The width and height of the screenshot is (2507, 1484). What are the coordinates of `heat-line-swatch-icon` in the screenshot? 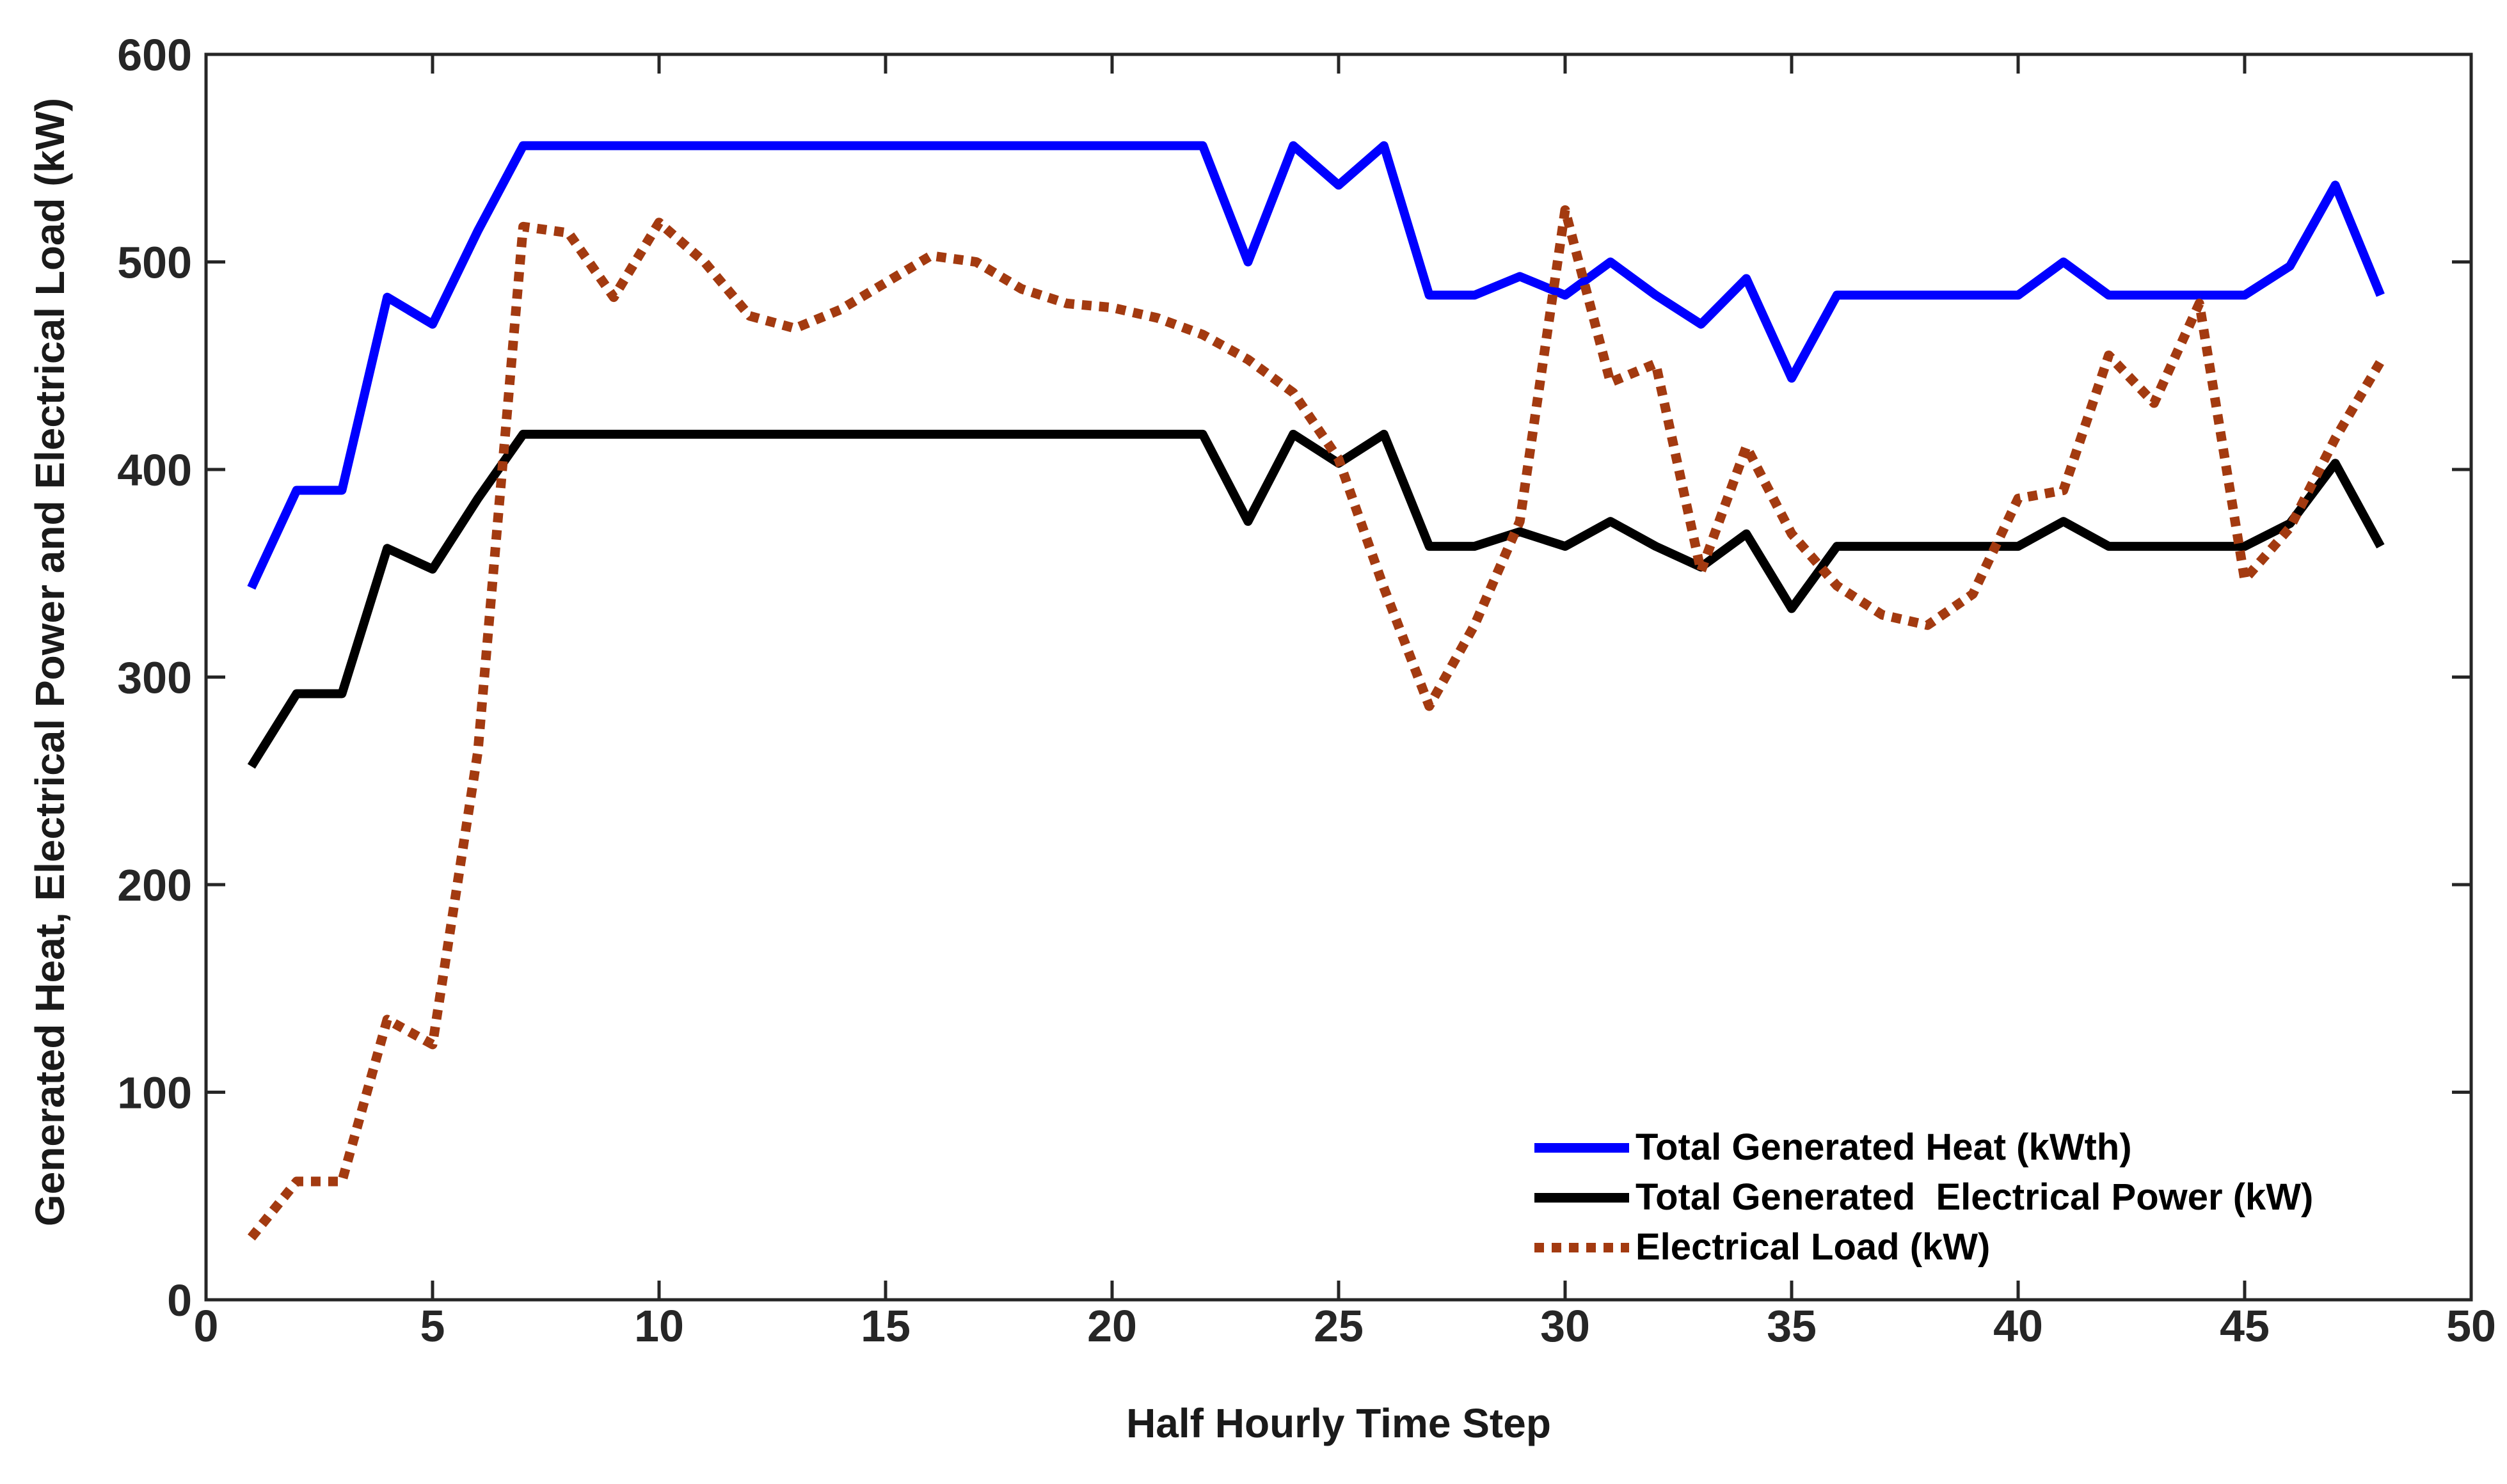 It's located at (1582, 1147).